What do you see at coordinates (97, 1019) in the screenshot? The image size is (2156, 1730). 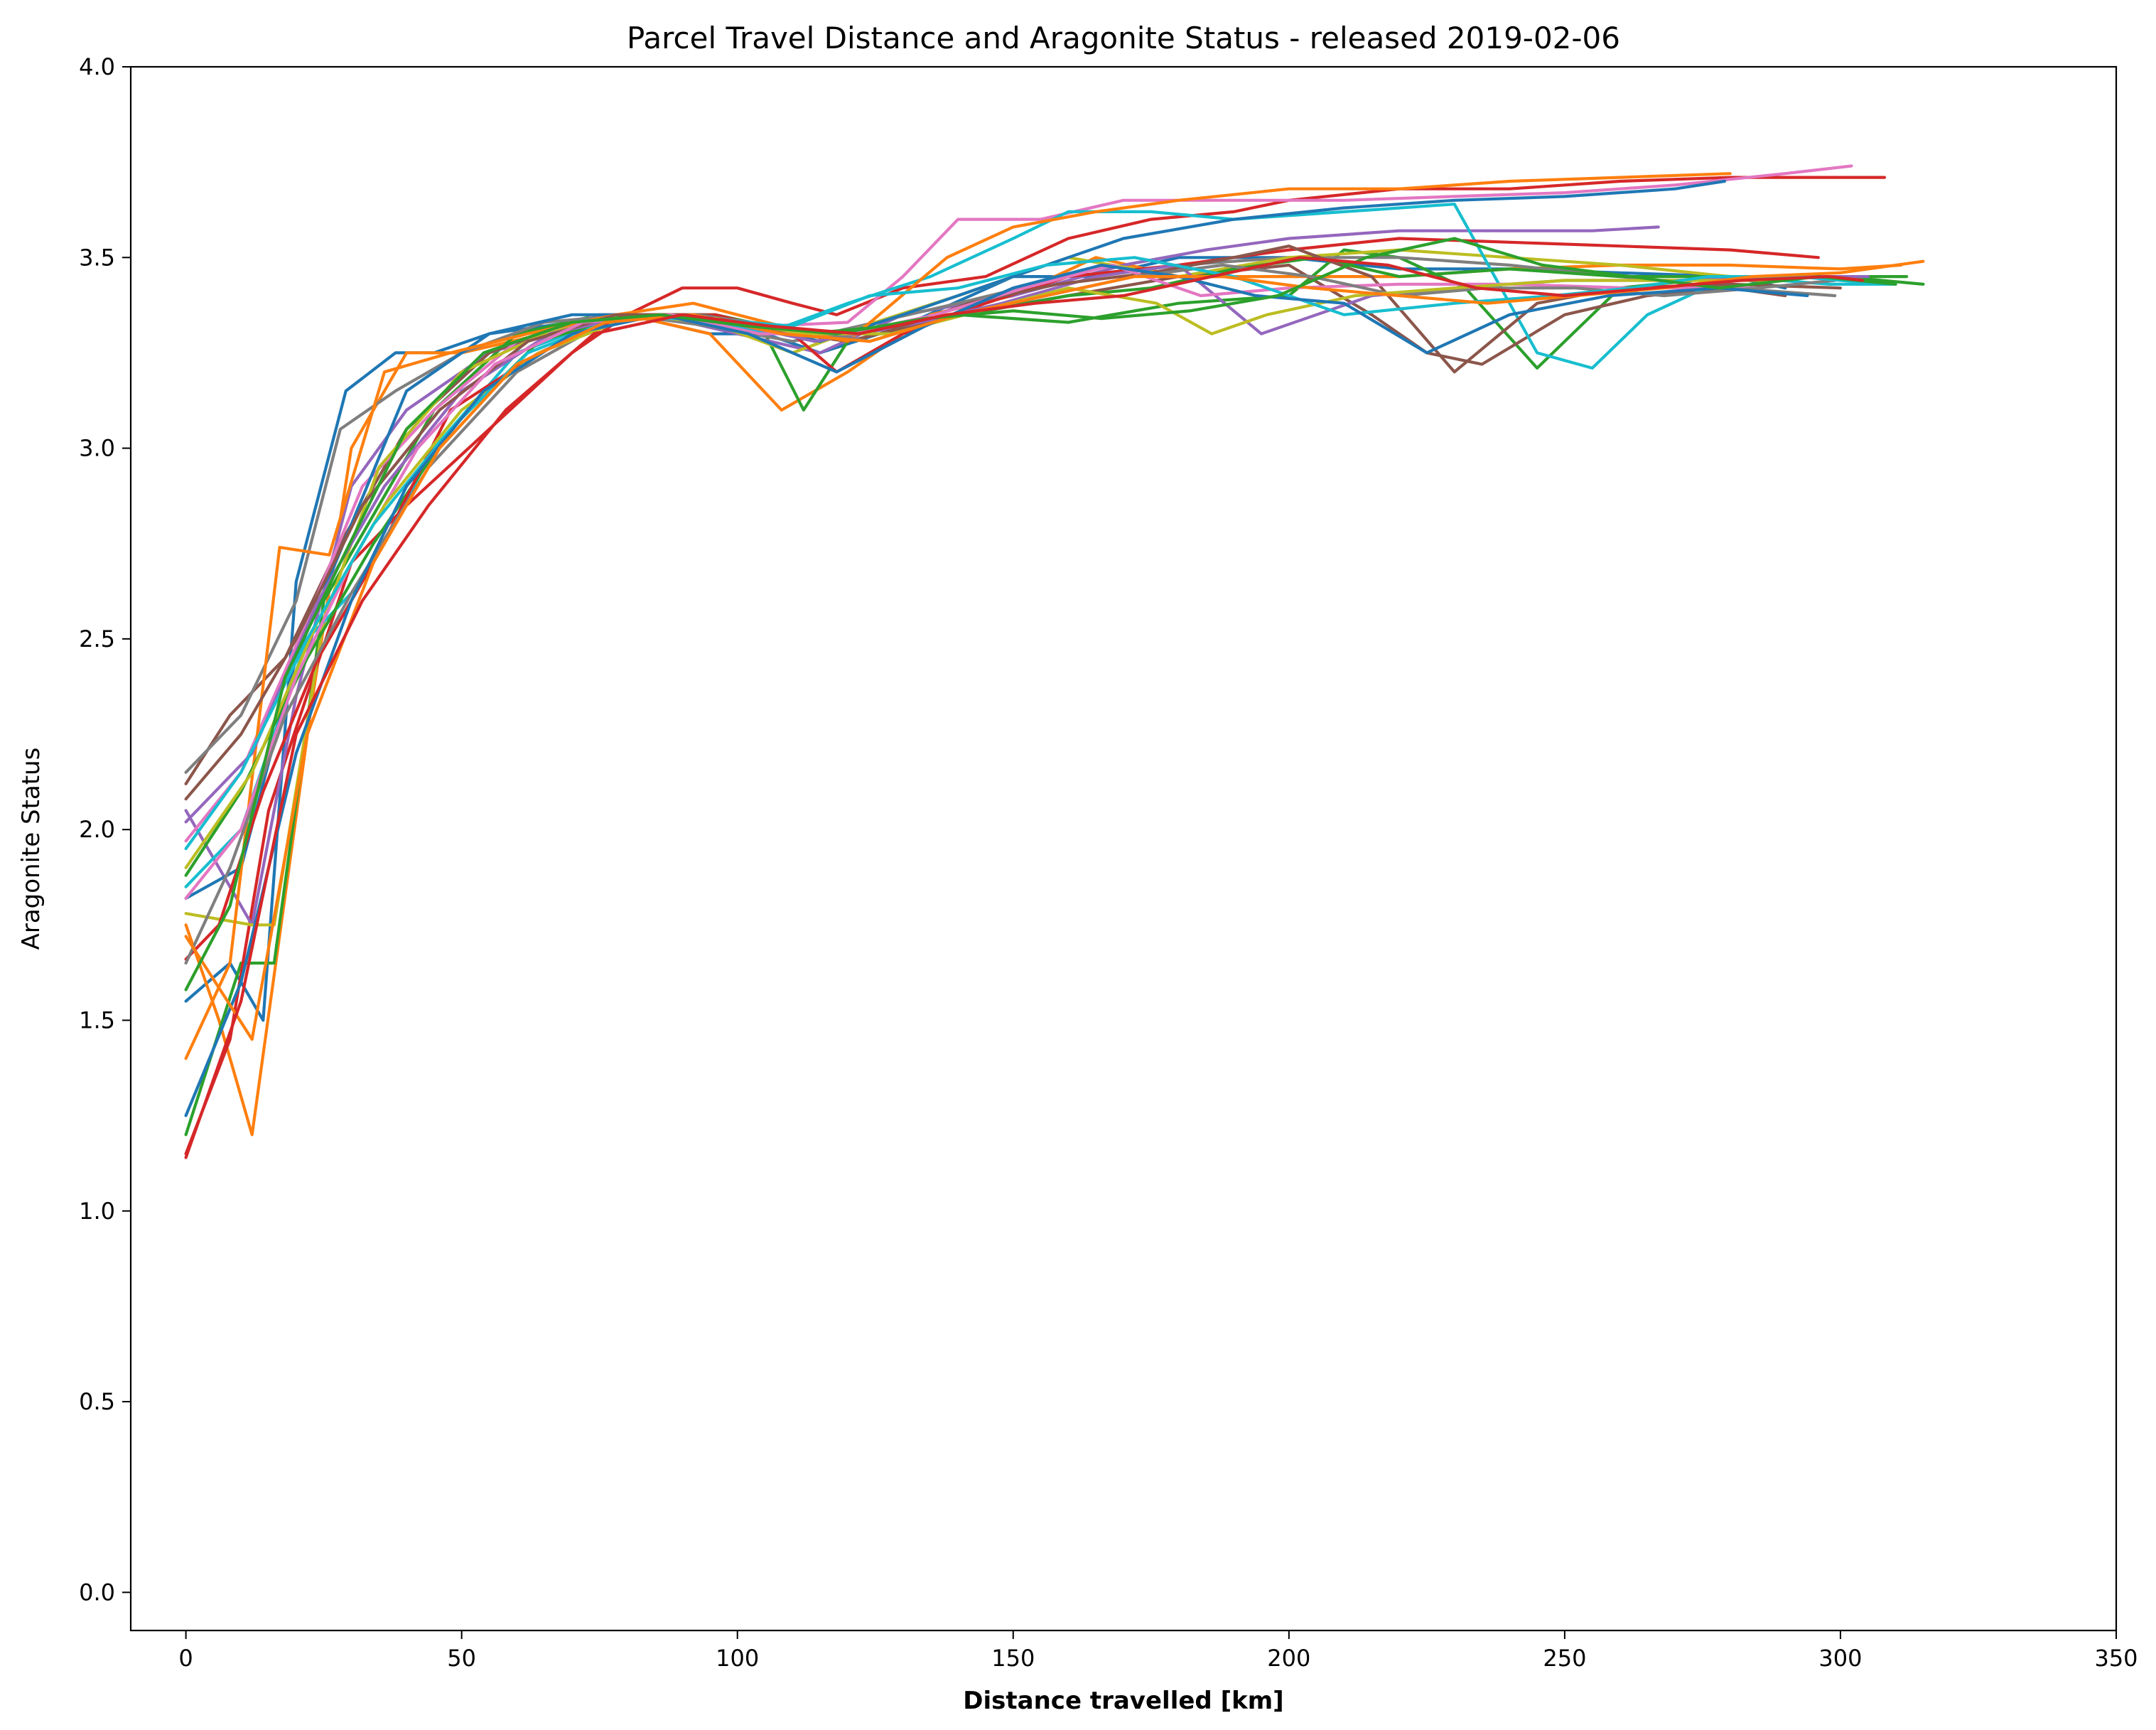 I see `y-tick-label: 1.5` at bounding box center [97, 1019].